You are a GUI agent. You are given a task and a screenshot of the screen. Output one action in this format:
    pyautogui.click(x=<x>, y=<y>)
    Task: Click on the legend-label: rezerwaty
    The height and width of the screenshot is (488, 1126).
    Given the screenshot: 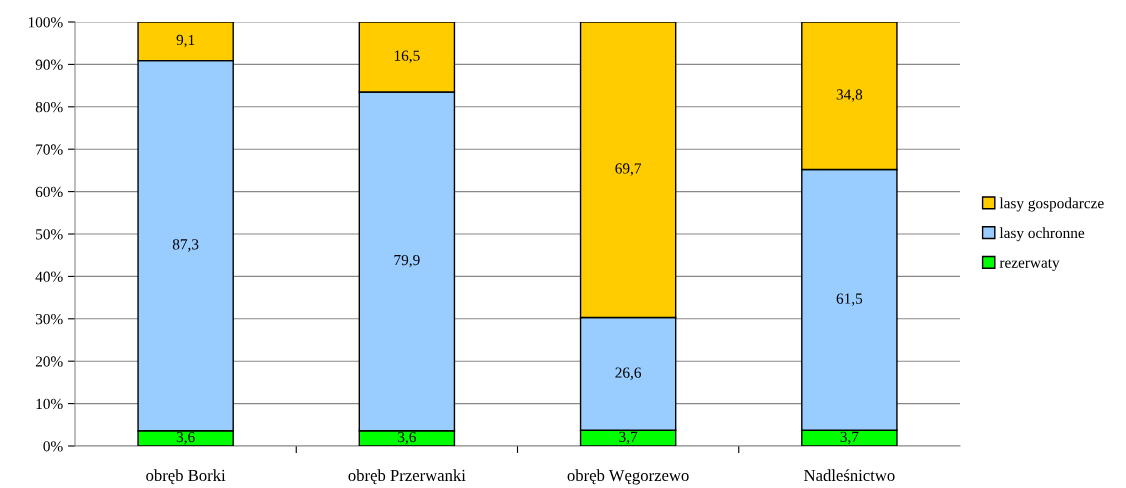 What is the action you would take?
    pyautogui.click(x=1029, y=265)
    